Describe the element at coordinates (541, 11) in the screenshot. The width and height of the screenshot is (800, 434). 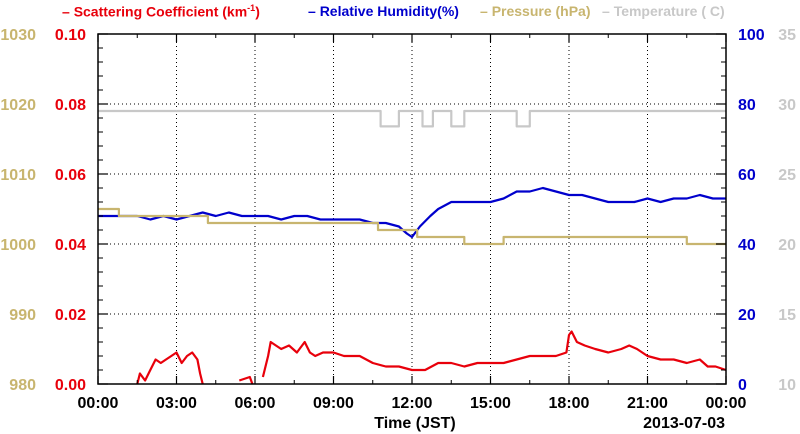
I see `legend-pressure-label: Pressure (hPa)` at that location.